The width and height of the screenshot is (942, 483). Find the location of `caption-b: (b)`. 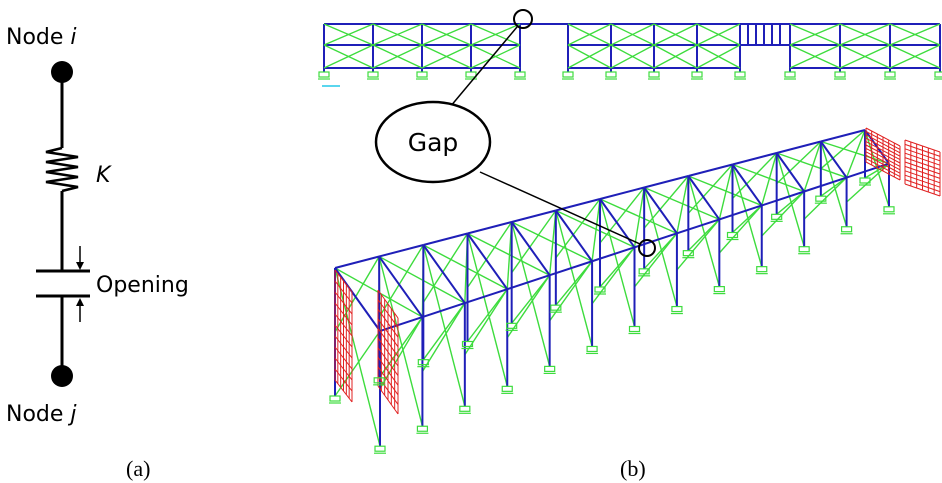

caption-b: (b) is located at coordinates (633, 468).